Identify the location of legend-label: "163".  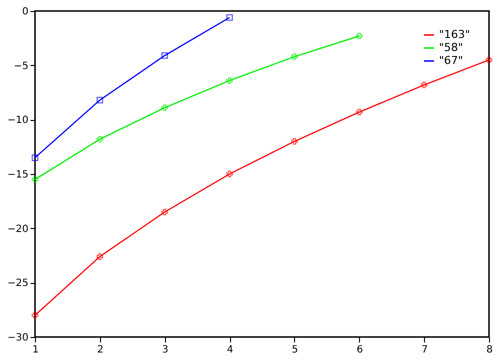
(454, 34).